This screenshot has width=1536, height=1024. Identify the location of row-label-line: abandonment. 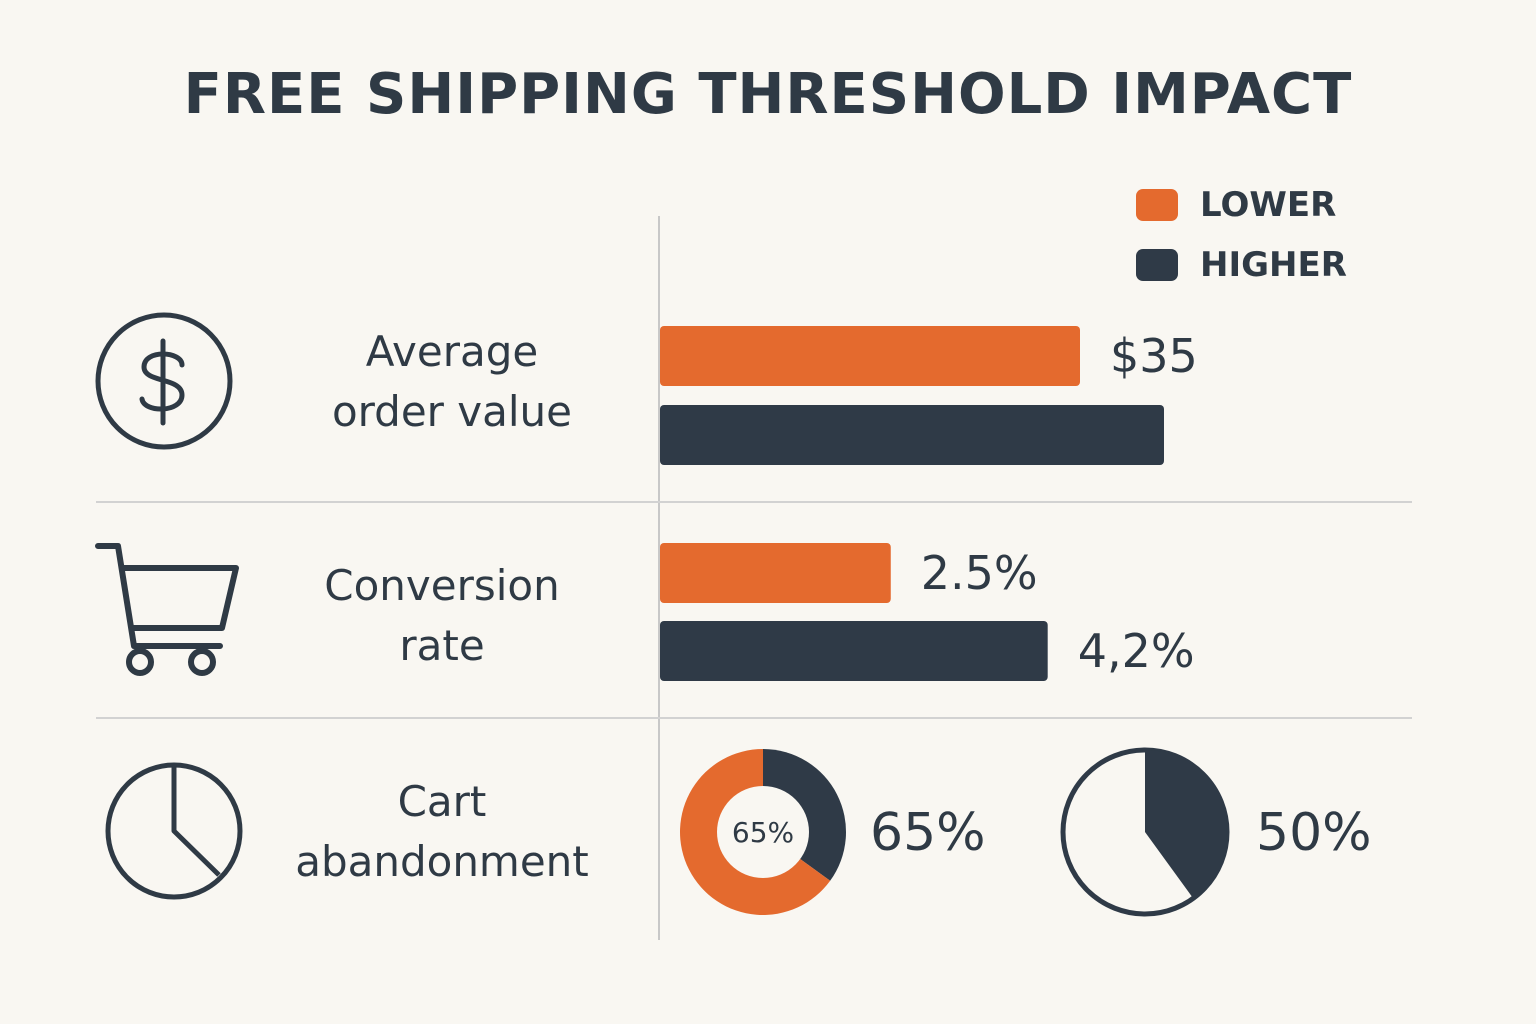
(442, 861).